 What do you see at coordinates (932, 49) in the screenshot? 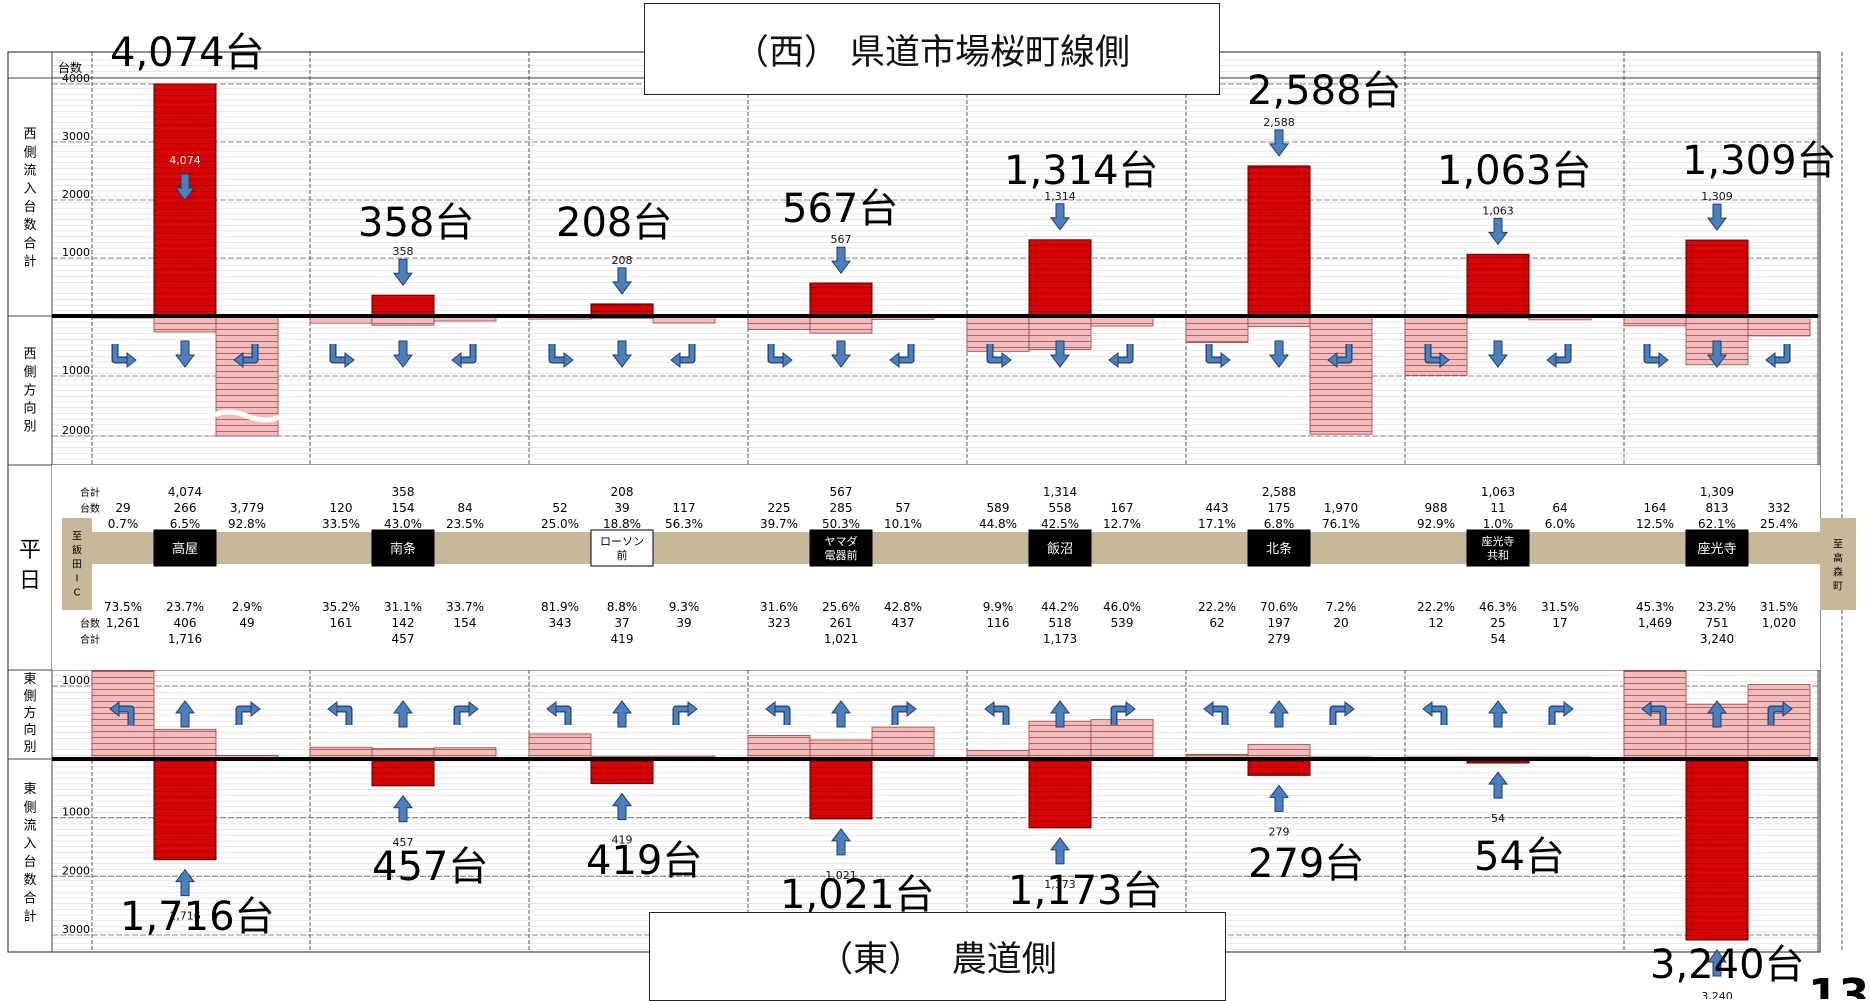
I see `west-header: （西） 県道市場桜町線側` at bounding box center [932, 49].